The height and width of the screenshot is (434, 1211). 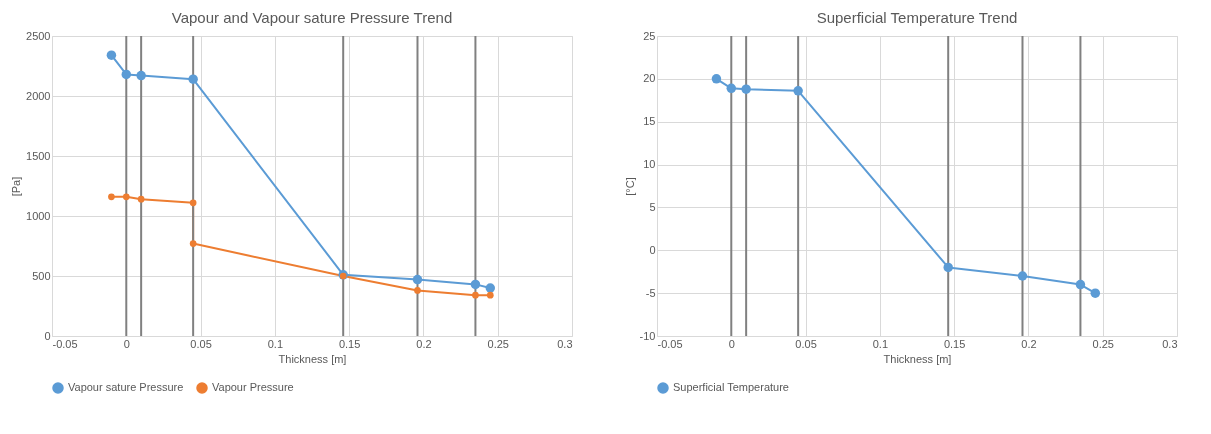 What do you see at coordinates (16, 186) in the screenshot?
I see `y-axis-title: [Pa]` at bounding box center [16, 186].